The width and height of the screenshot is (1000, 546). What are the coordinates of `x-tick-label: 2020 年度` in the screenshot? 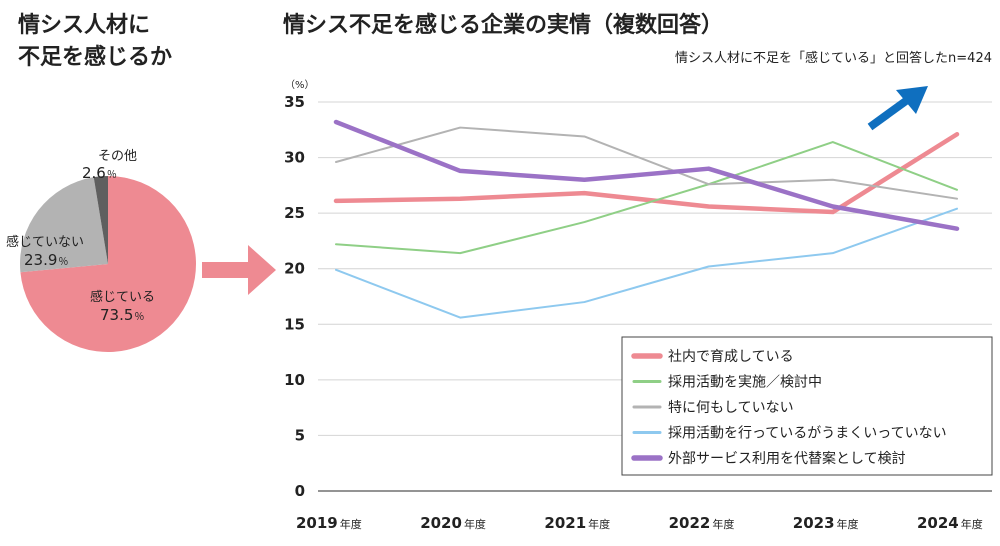 It's located at (453, 523).